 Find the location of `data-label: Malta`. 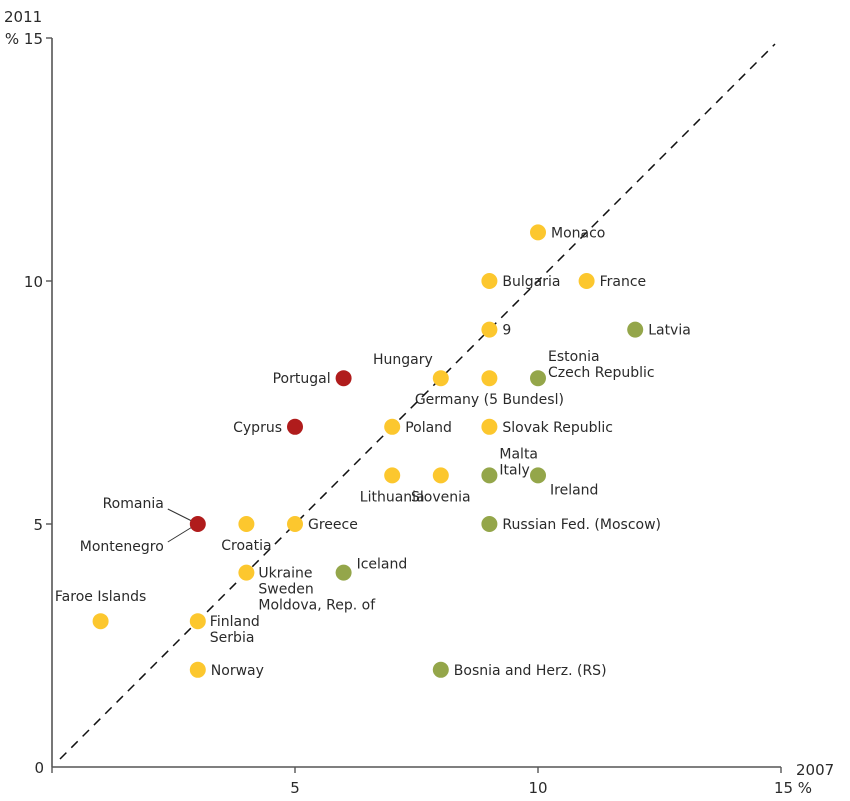

data-label: Malta is located at coordinates (518, 454).